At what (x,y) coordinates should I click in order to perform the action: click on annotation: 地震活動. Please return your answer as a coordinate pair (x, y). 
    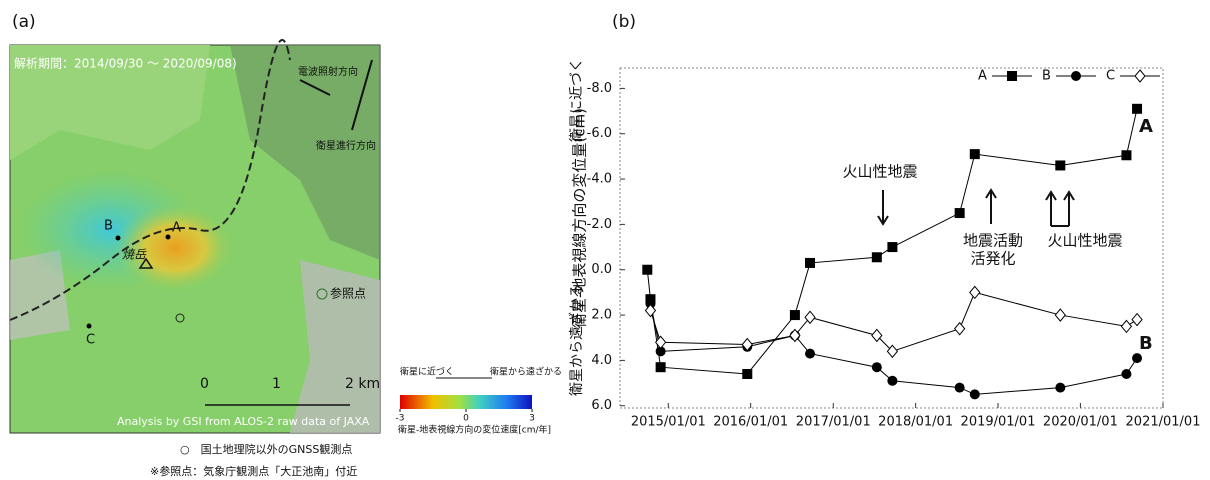
    Looking at the image, I should click on (993, 241).